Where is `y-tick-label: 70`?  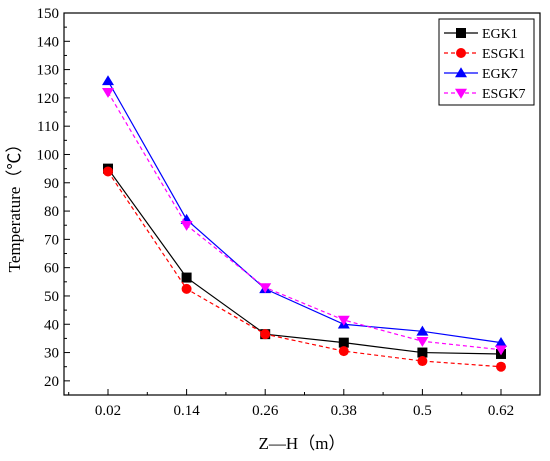 y-tick-label: 70 is located at coordinates (51, 240).